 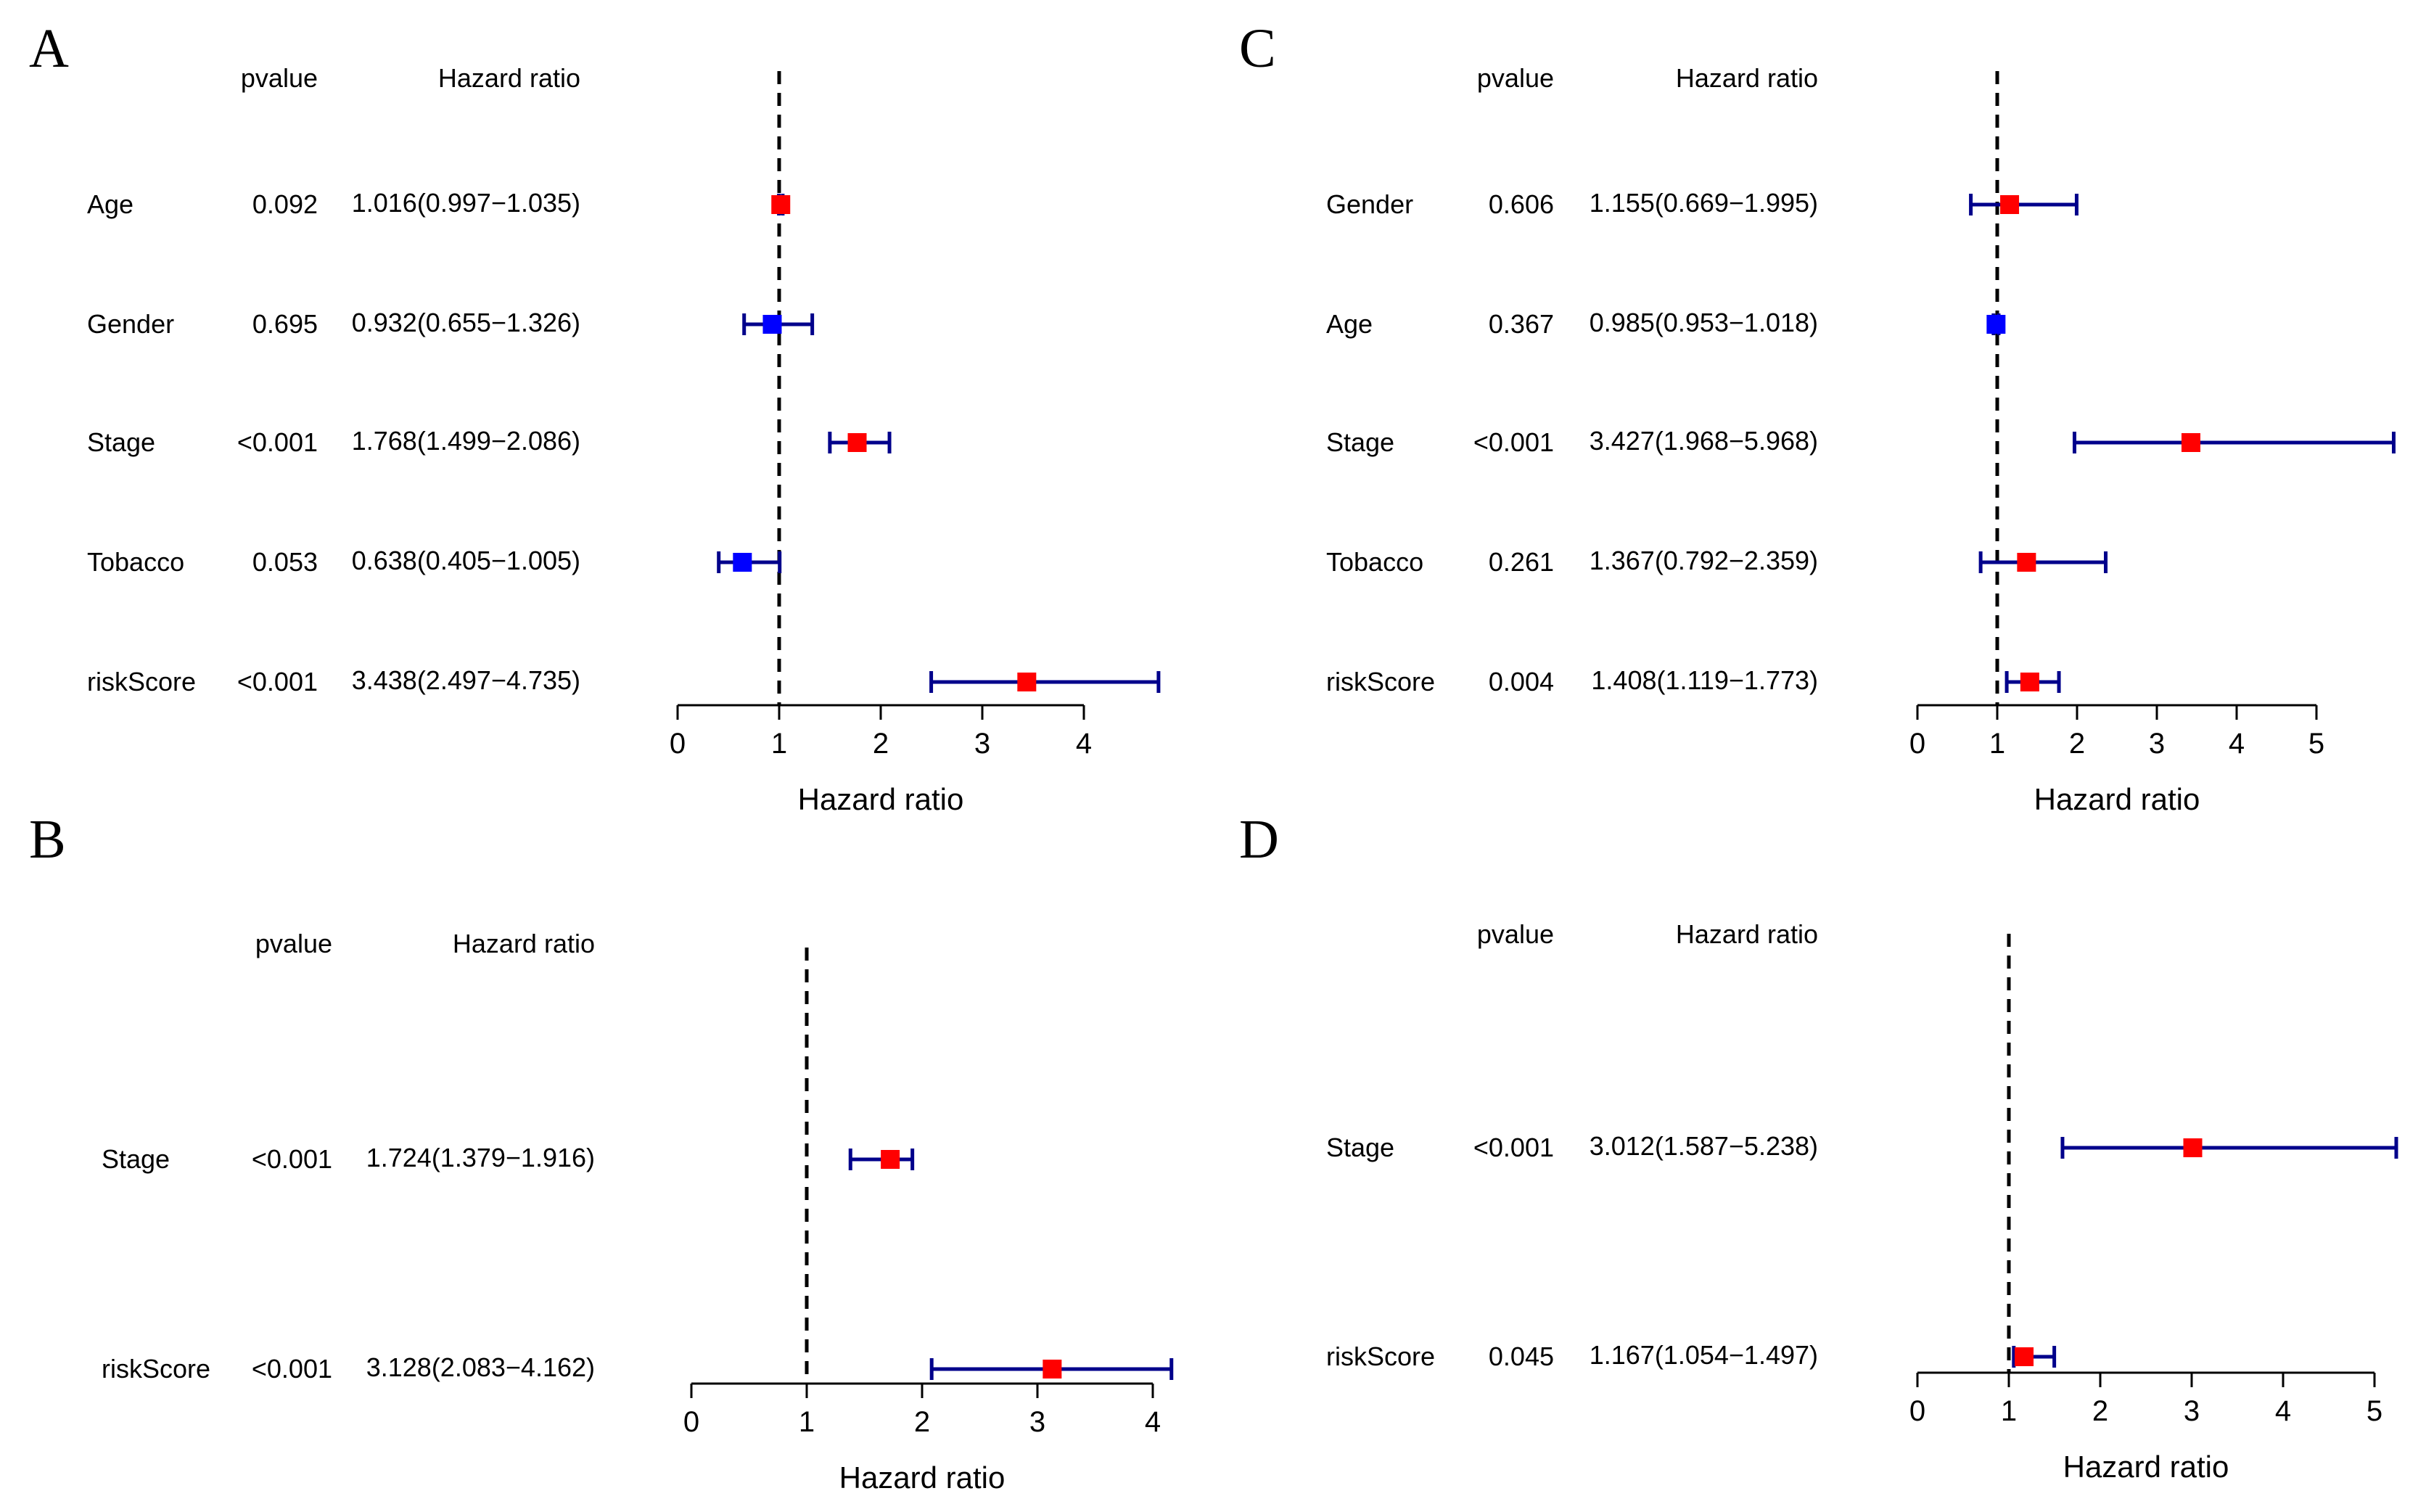 What do you see at coordinates (1704, 1146) in the screenshot?
I see `hazard-ratio-text: 3.012(1.587−5.238)` at bounding box center [1704, 1146].